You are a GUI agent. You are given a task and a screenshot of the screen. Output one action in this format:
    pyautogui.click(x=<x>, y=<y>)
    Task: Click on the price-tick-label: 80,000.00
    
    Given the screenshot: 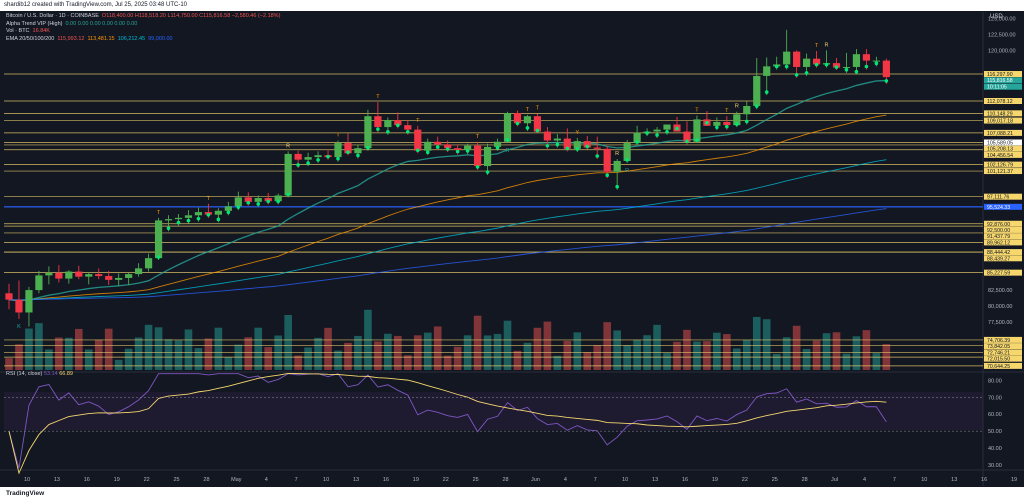 What is the action you would take?
    pyautogui.click(x=1000, y=307)
    